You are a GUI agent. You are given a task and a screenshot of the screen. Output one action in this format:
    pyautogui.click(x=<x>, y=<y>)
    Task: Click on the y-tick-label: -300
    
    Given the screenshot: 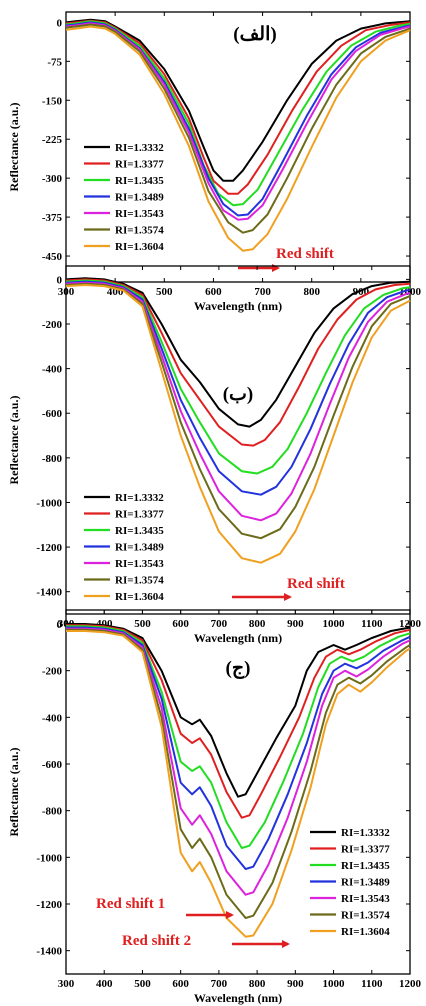 What is the action you would take?
    pyautogui.click(x=52, y=179)
    